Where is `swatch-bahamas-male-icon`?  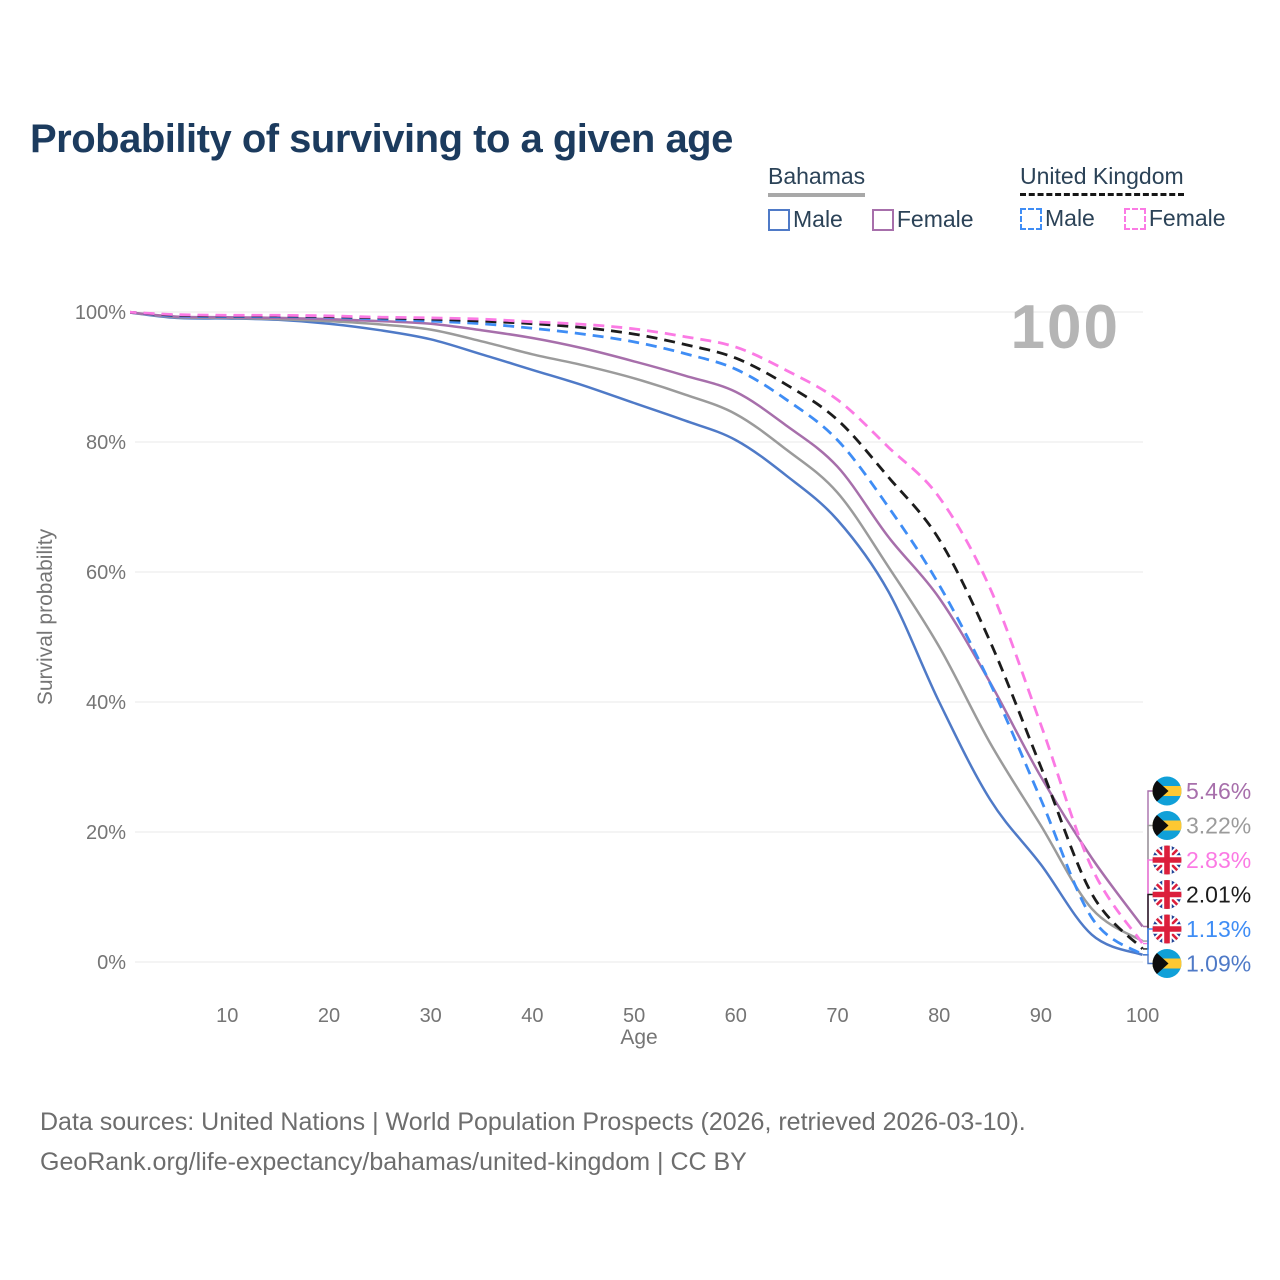 swatch-bahamas-male-icon is located at coordinates (779, 219).